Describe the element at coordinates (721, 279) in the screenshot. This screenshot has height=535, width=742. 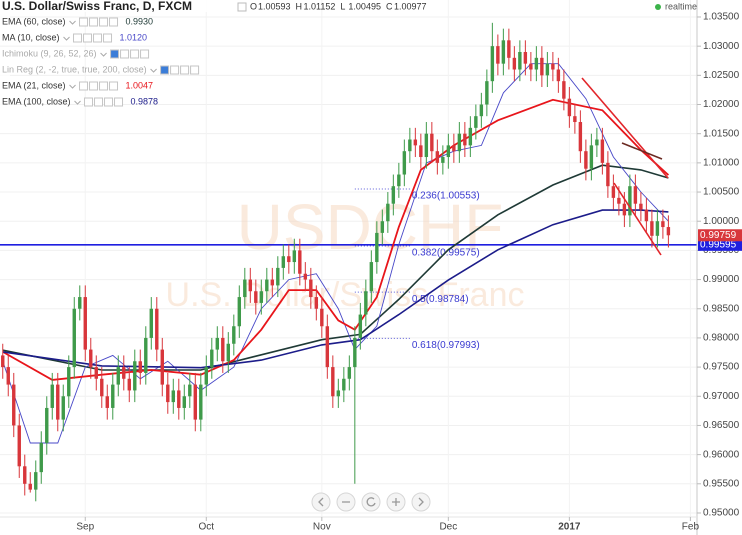
I see `y-tick-label: 0.99000` at that location.